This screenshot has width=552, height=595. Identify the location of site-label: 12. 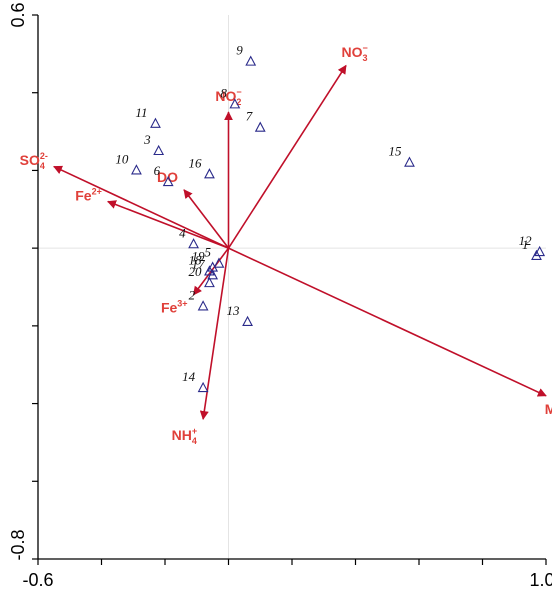
(526, 240).